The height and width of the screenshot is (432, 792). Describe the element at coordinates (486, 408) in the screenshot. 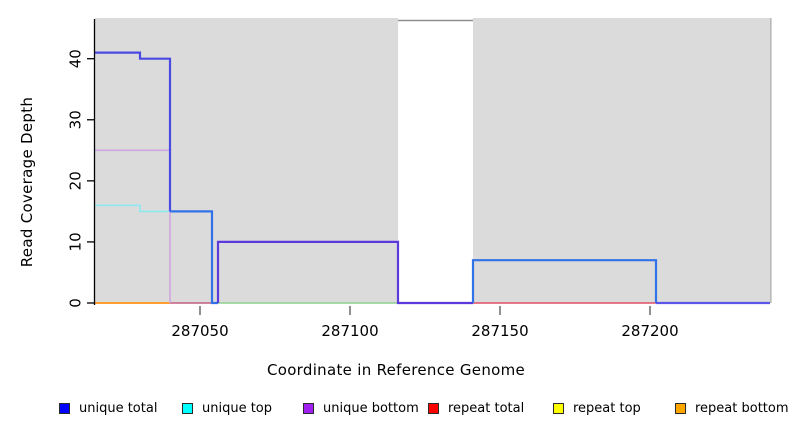

I see `legend-label: repeat total` at that location.